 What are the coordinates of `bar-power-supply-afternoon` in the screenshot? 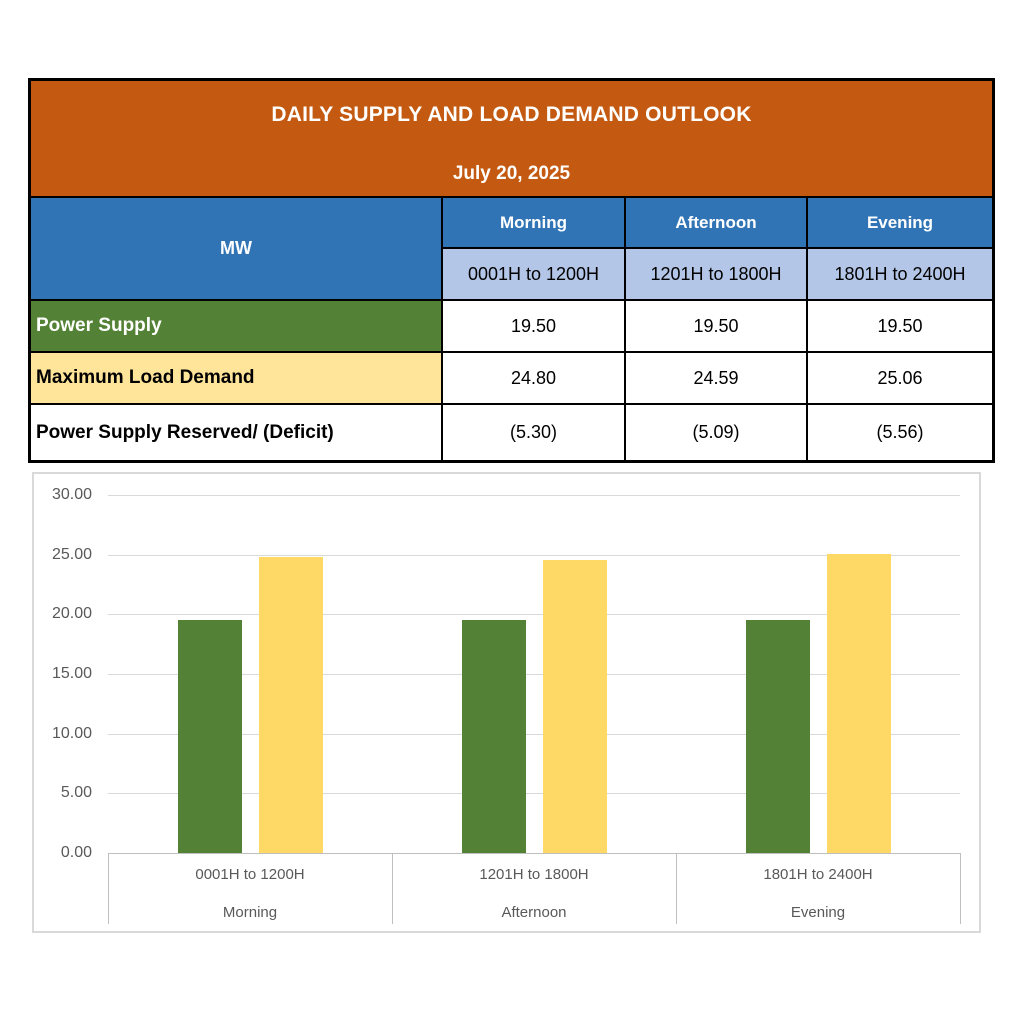 It's located at (493, 736).